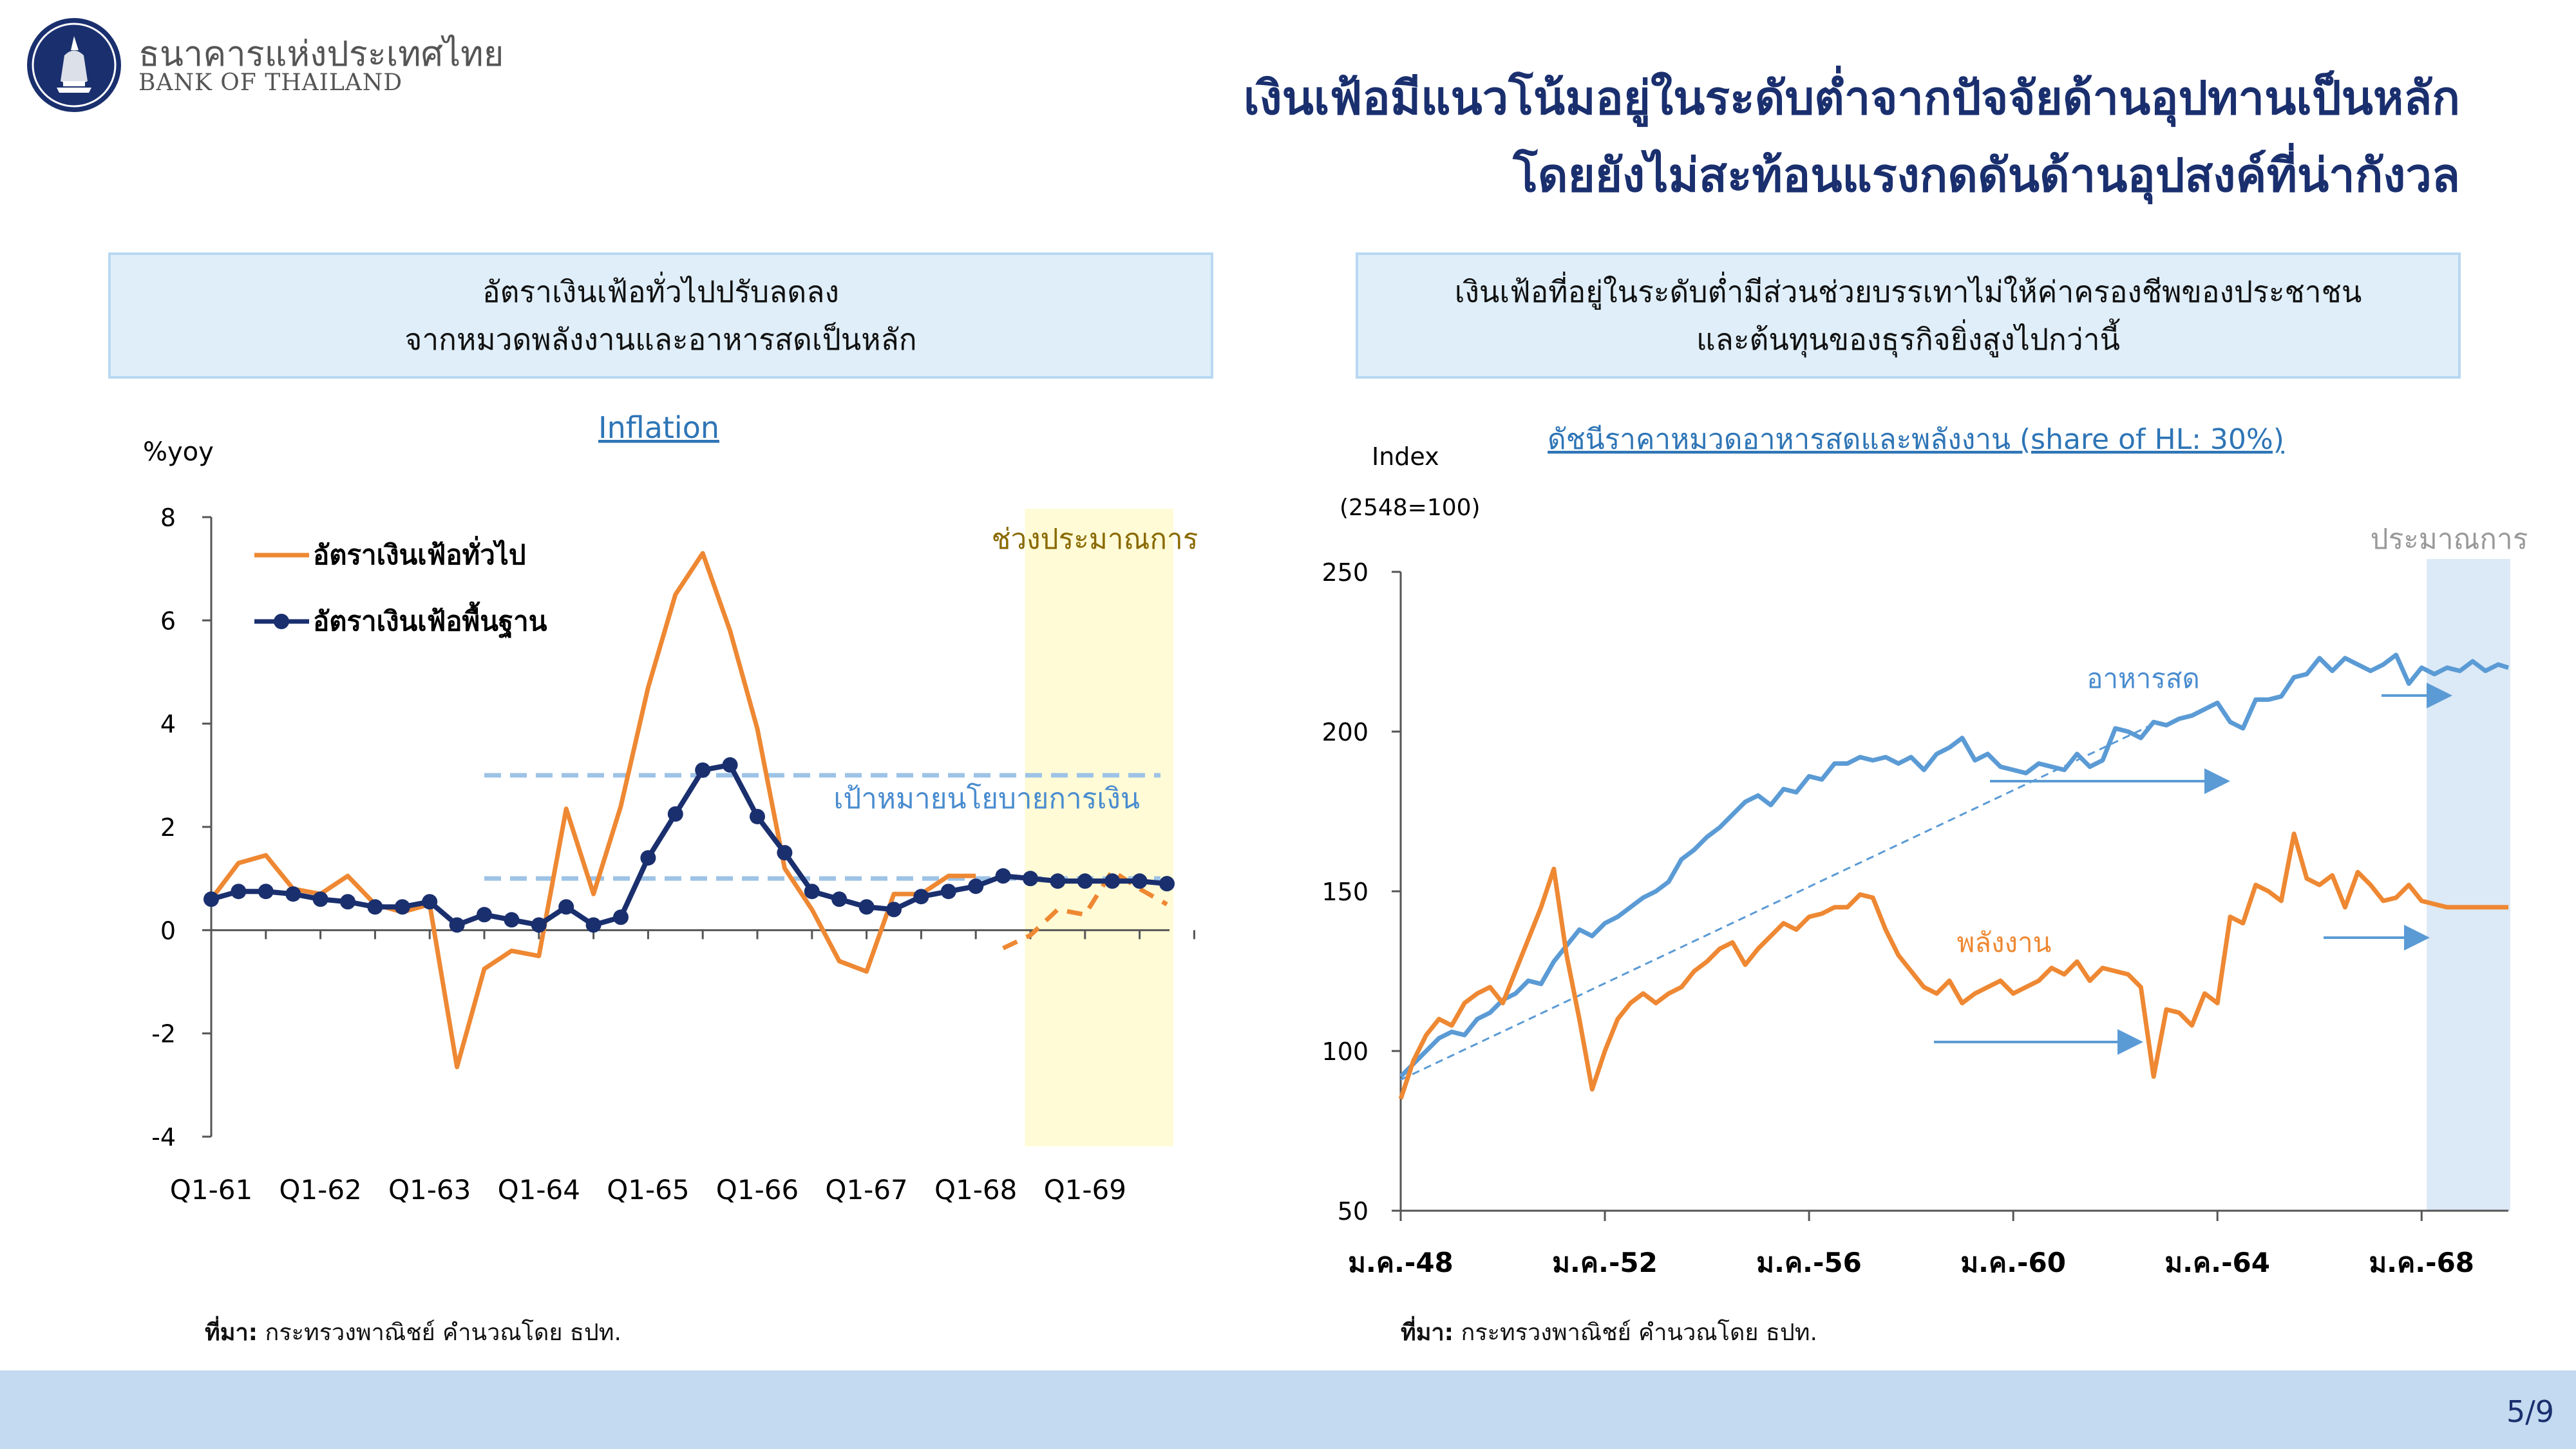  Describe the element at coordinates (592, 811) in the screenshot. I see `headline-inflation-line` at that location.